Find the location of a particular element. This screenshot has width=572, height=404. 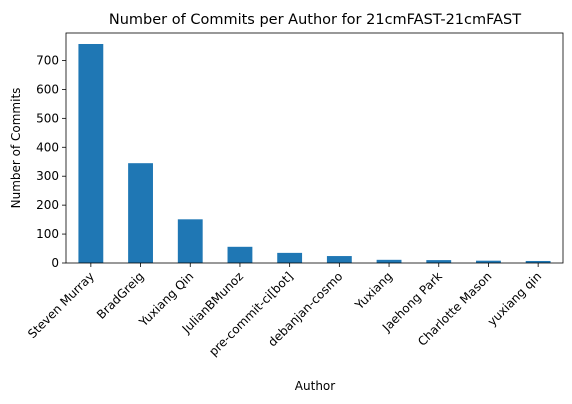

x-tick-label: yuxiang qin is located at coordinates (514, 298).